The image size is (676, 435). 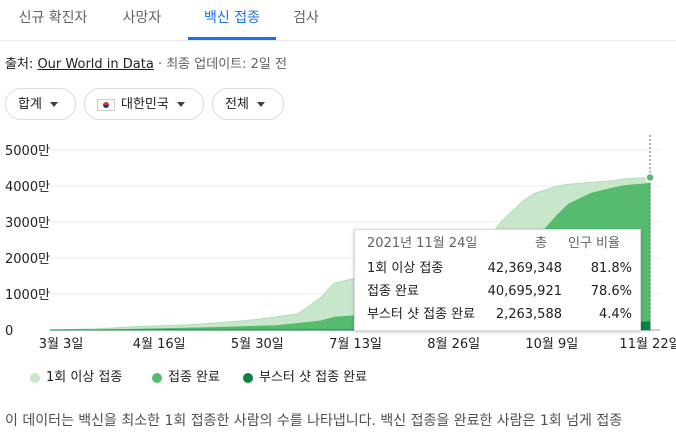 I want to click on y-tick-label: 2000만, so click(x=27, y=259).